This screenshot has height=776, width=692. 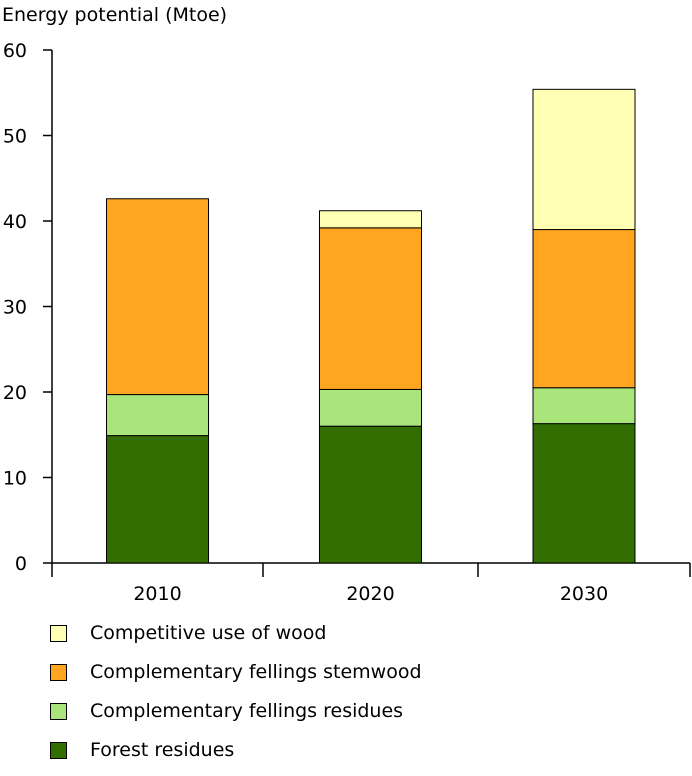 What do you see at coordinates (15, 308) in the screenshot?
I see `y-tick-label: 30` at bounding box center [15, 308].